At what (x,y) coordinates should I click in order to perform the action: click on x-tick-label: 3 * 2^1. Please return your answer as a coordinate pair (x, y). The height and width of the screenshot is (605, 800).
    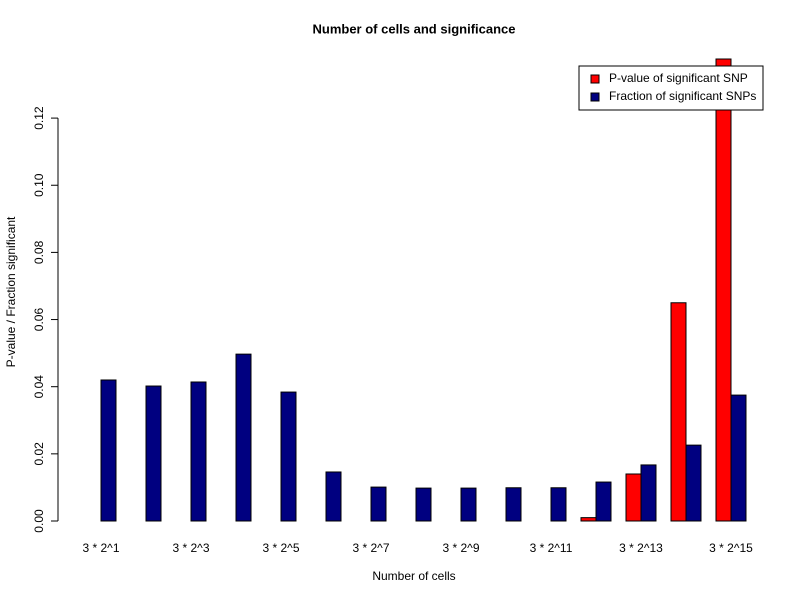
    Looking at the image, I should click on (101, 548).